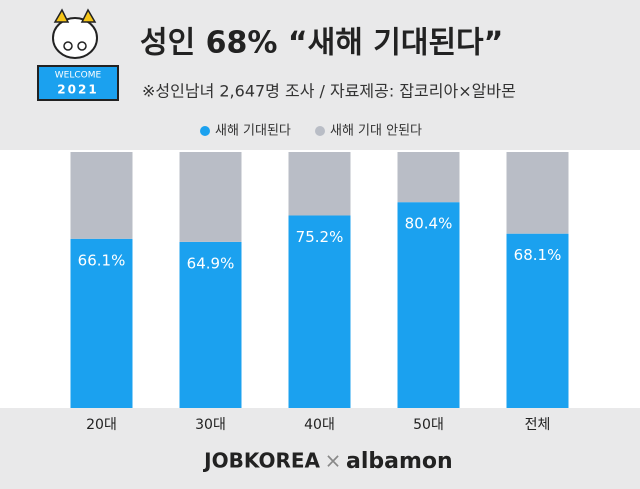 The image size is (640, 489). What do you see at coordinates (329, 91) in the screenshot?
I see `chart-subtitle: ※성인남녀 2,647명 조사 / 자료제공: 잡코리아×알바몬` at bounding box center [329, 91].